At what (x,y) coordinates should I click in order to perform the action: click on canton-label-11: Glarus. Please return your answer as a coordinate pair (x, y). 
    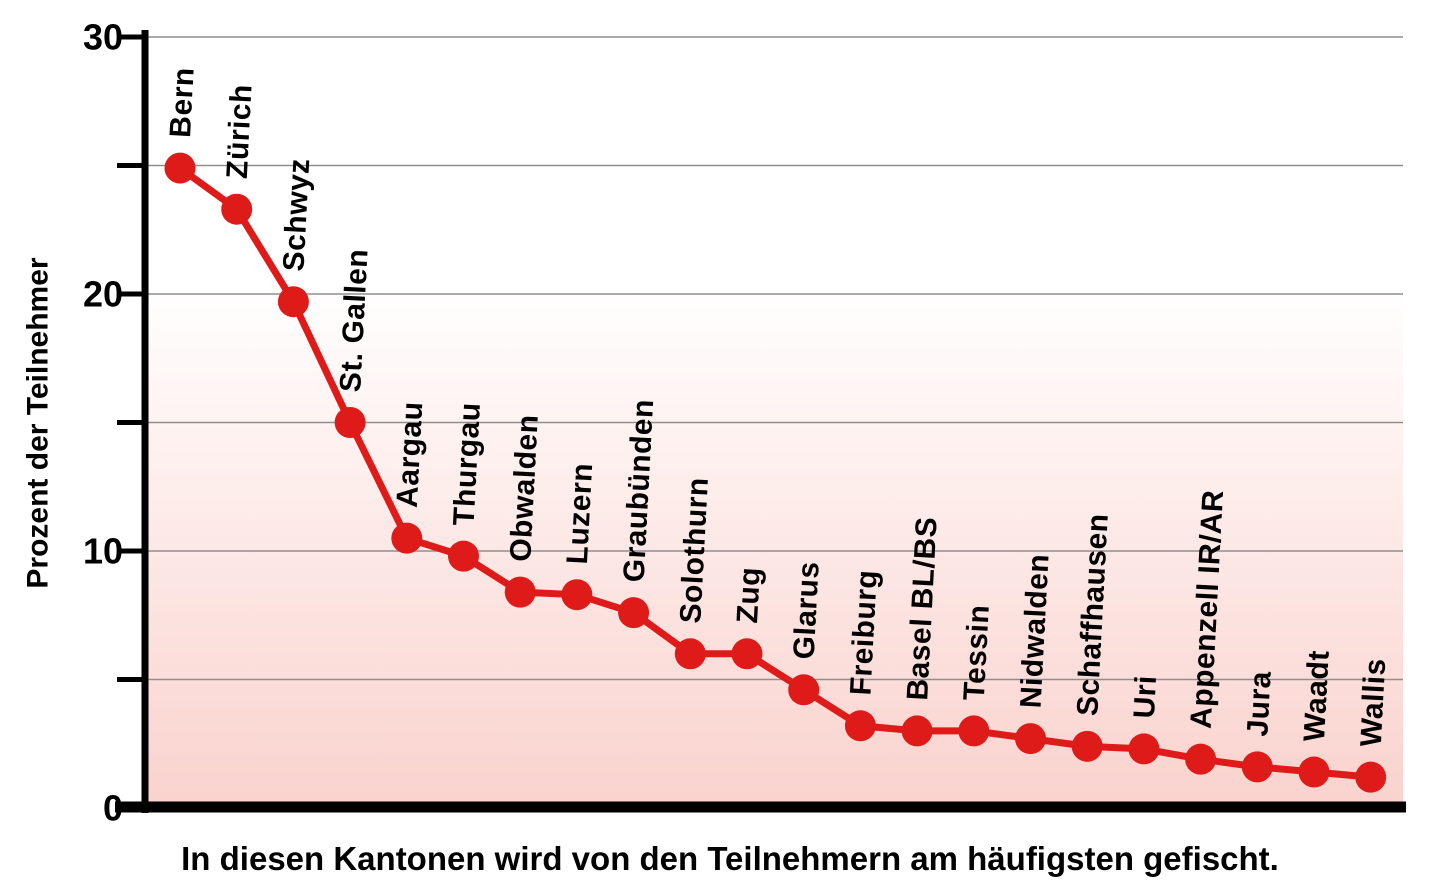
    Looking at the image, I should click on (807, 611).